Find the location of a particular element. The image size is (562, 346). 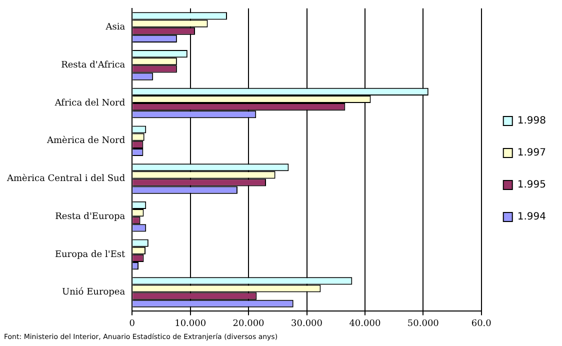

legend-label: 1.997 is located at coordinates (531, 153).